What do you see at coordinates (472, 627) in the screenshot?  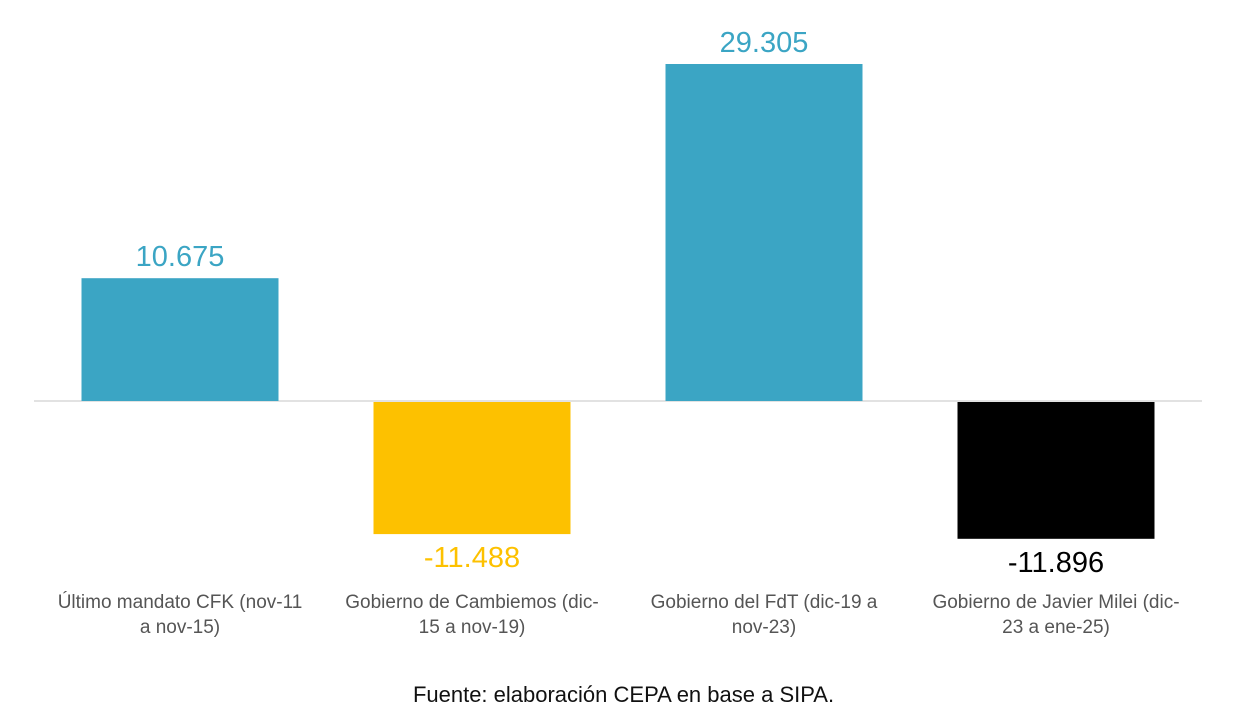 I see `category-label-line: 15 a nov-19)` at bounding box center [472, 627].